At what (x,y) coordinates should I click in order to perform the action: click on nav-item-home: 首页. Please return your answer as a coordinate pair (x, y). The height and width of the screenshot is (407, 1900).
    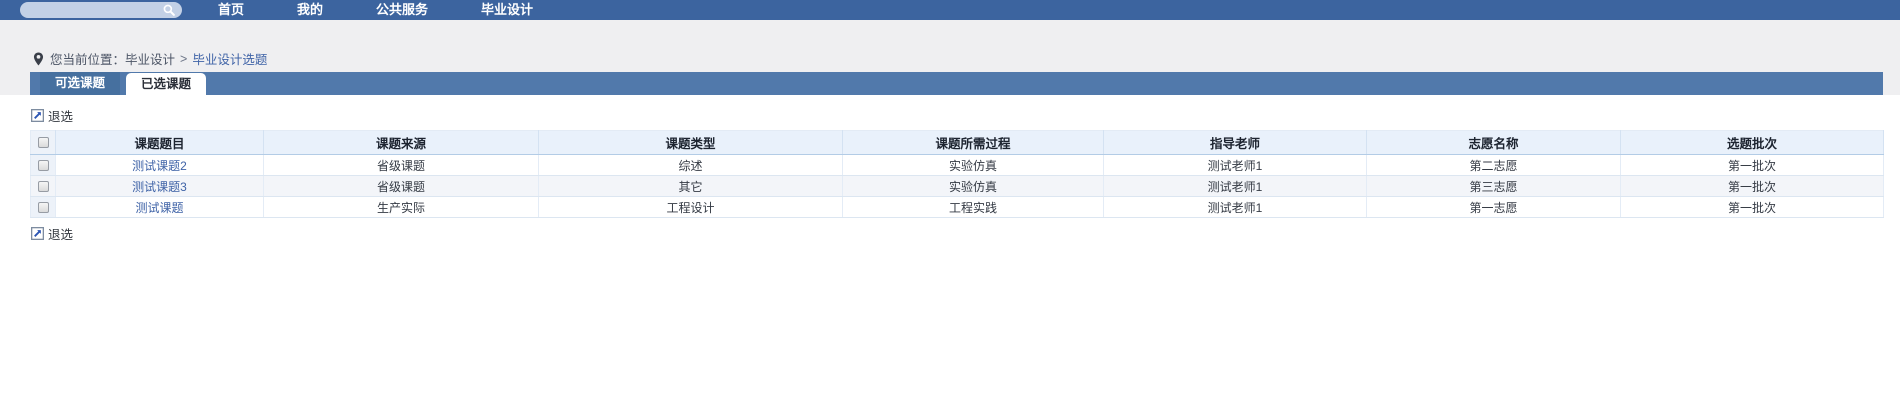
    Looking at the image, I should click on (231, 9).